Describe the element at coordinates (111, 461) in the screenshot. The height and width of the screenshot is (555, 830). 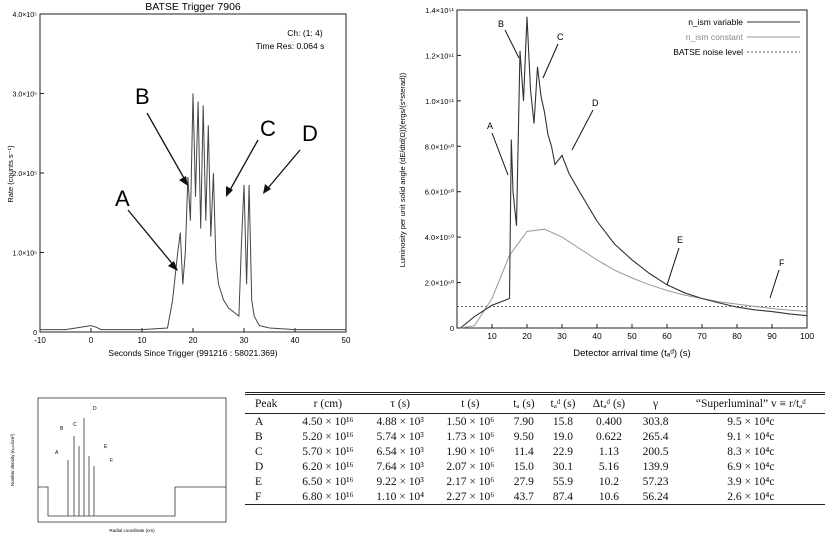
I see `mini-peak-label-f: F` at that location.